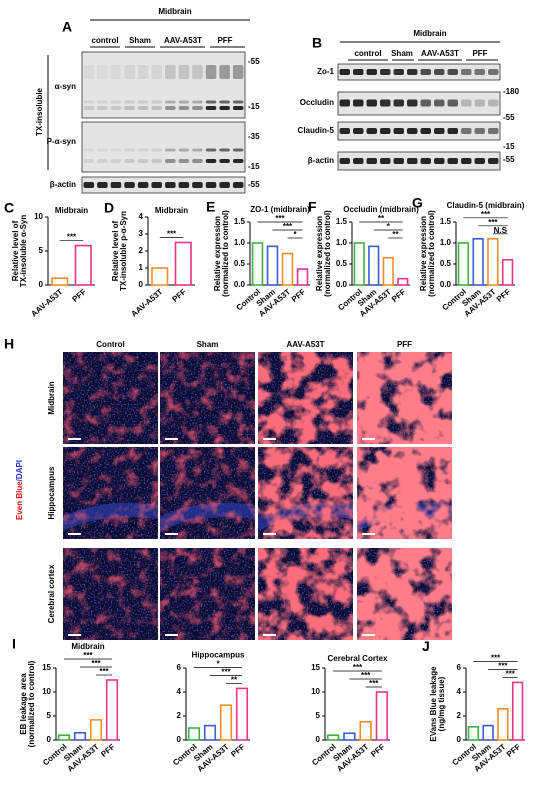  What do you see at coordinates (440, 53) in the screenshot?
I see `group-label: AAV-A53T` at bounding box center [440, 53].